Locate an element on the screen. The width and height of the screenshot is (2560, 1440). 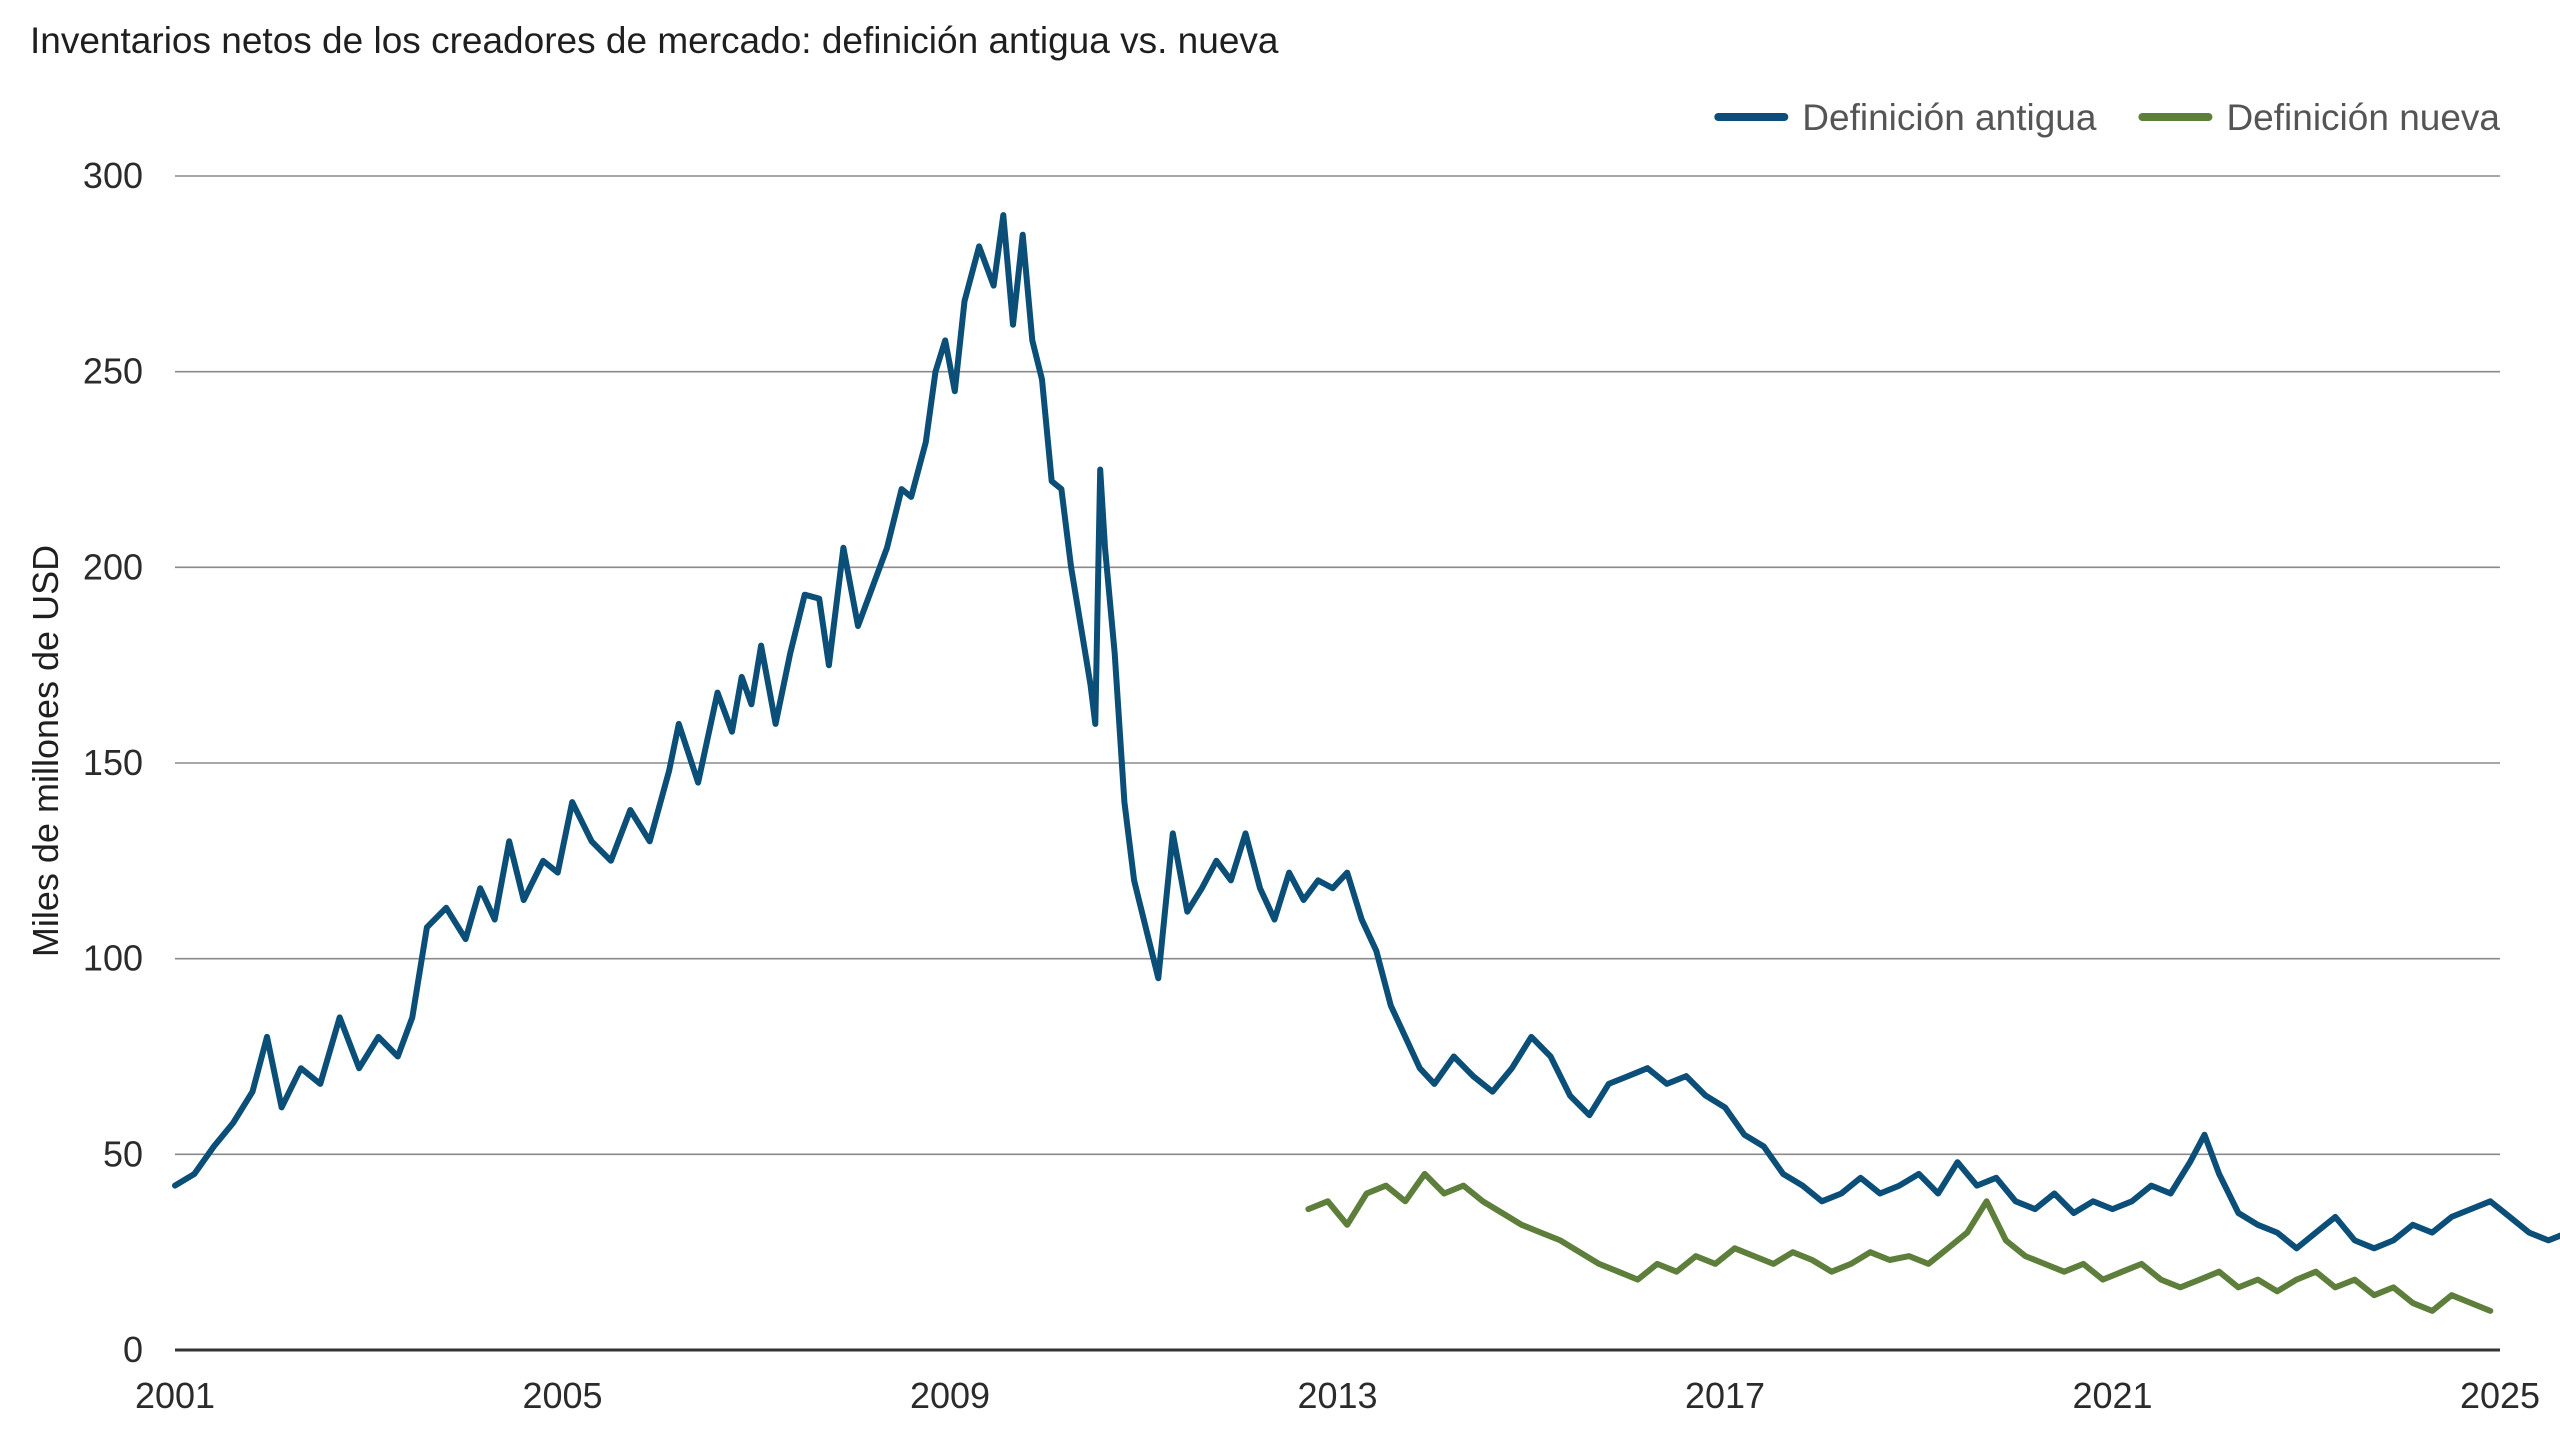
x-tick-label: 2001 is located at coordinates (175, 1395).